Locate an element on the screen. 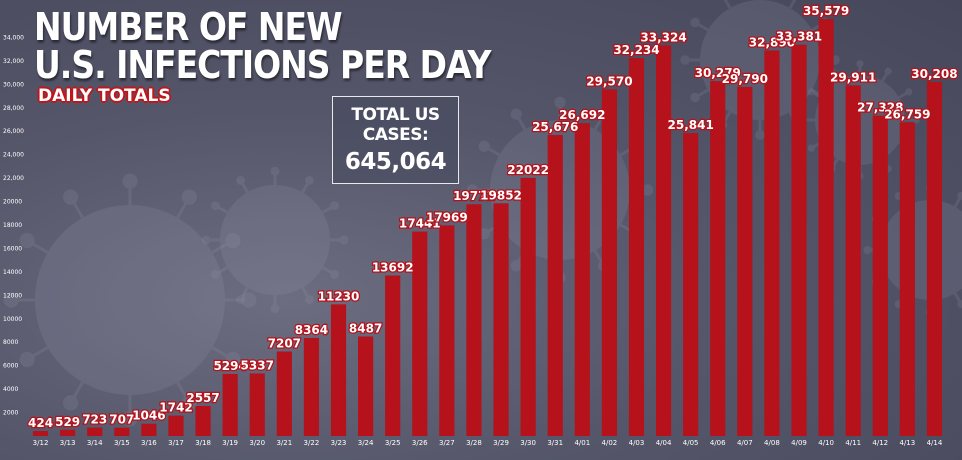 This screenshot has height=460, width=962. value-label: 13692 is located at coordinates (393, 267).